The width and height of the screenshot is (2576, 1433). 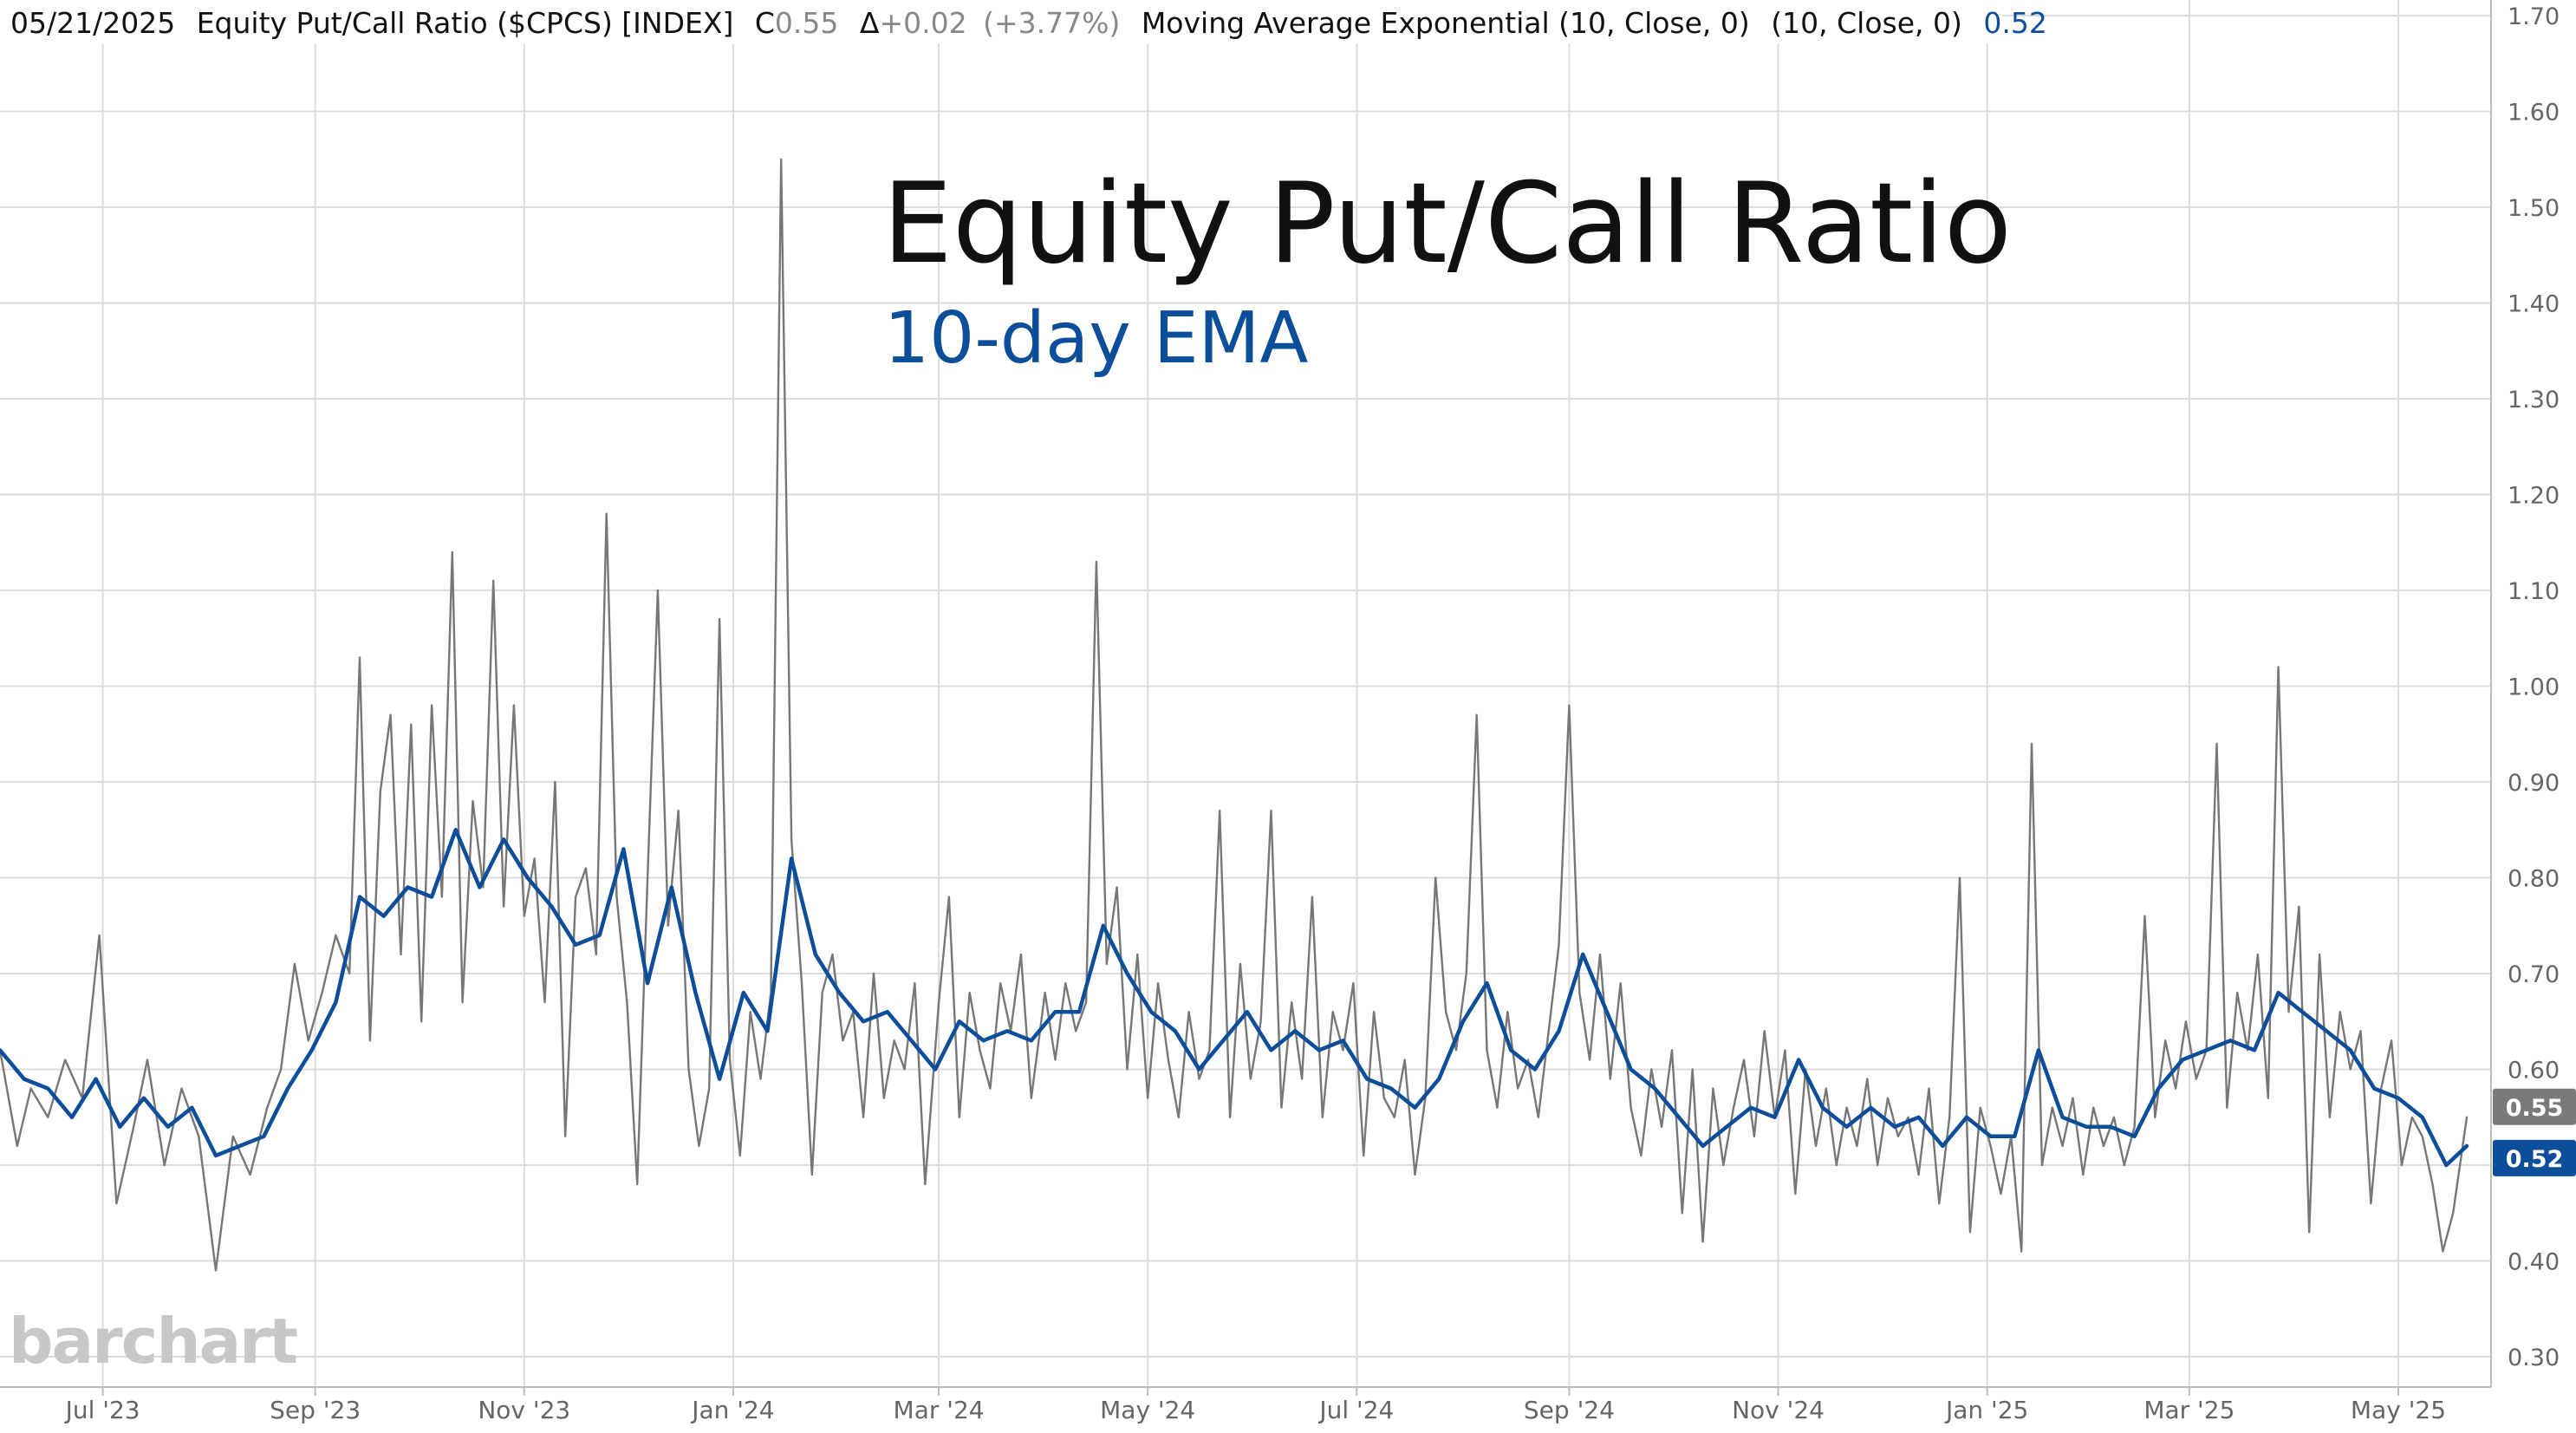 I want to click on y-tick-label: 0.30, so click(x=2534, y=1358).